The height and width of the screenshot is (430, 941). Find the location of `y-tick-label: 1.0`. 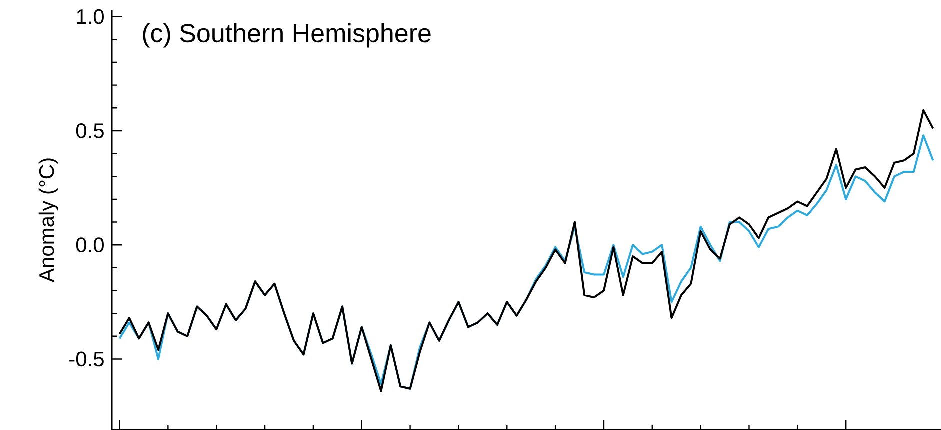

y-tick-label: 1.0 is located at coordinates (90, 16).